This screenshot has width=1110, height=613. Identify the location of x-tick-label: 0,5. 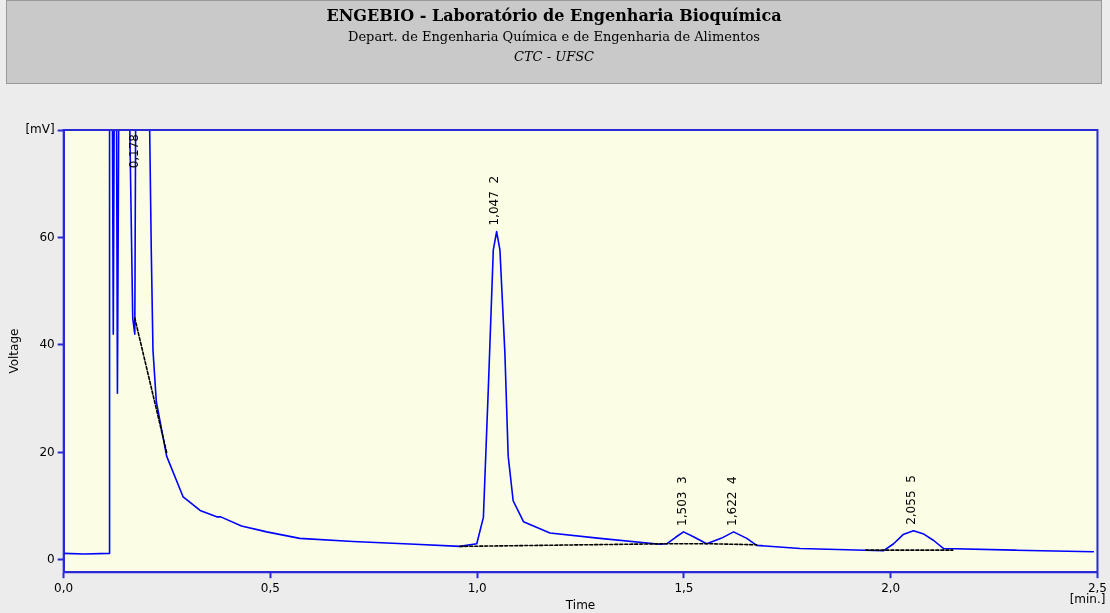
(270, 587).